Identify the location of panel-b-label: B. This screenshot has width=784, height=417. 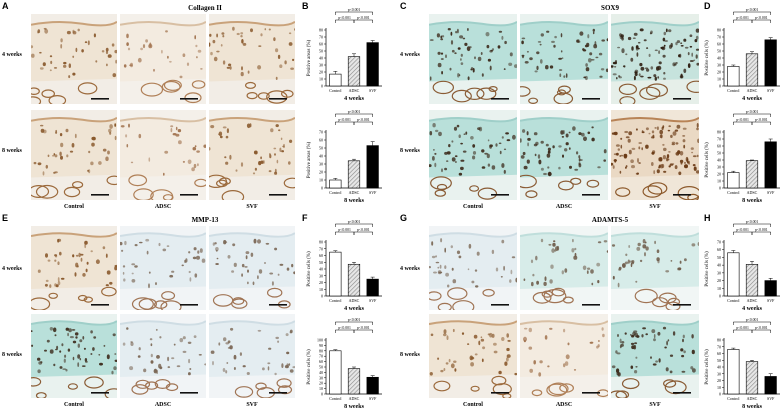
(305, 6).